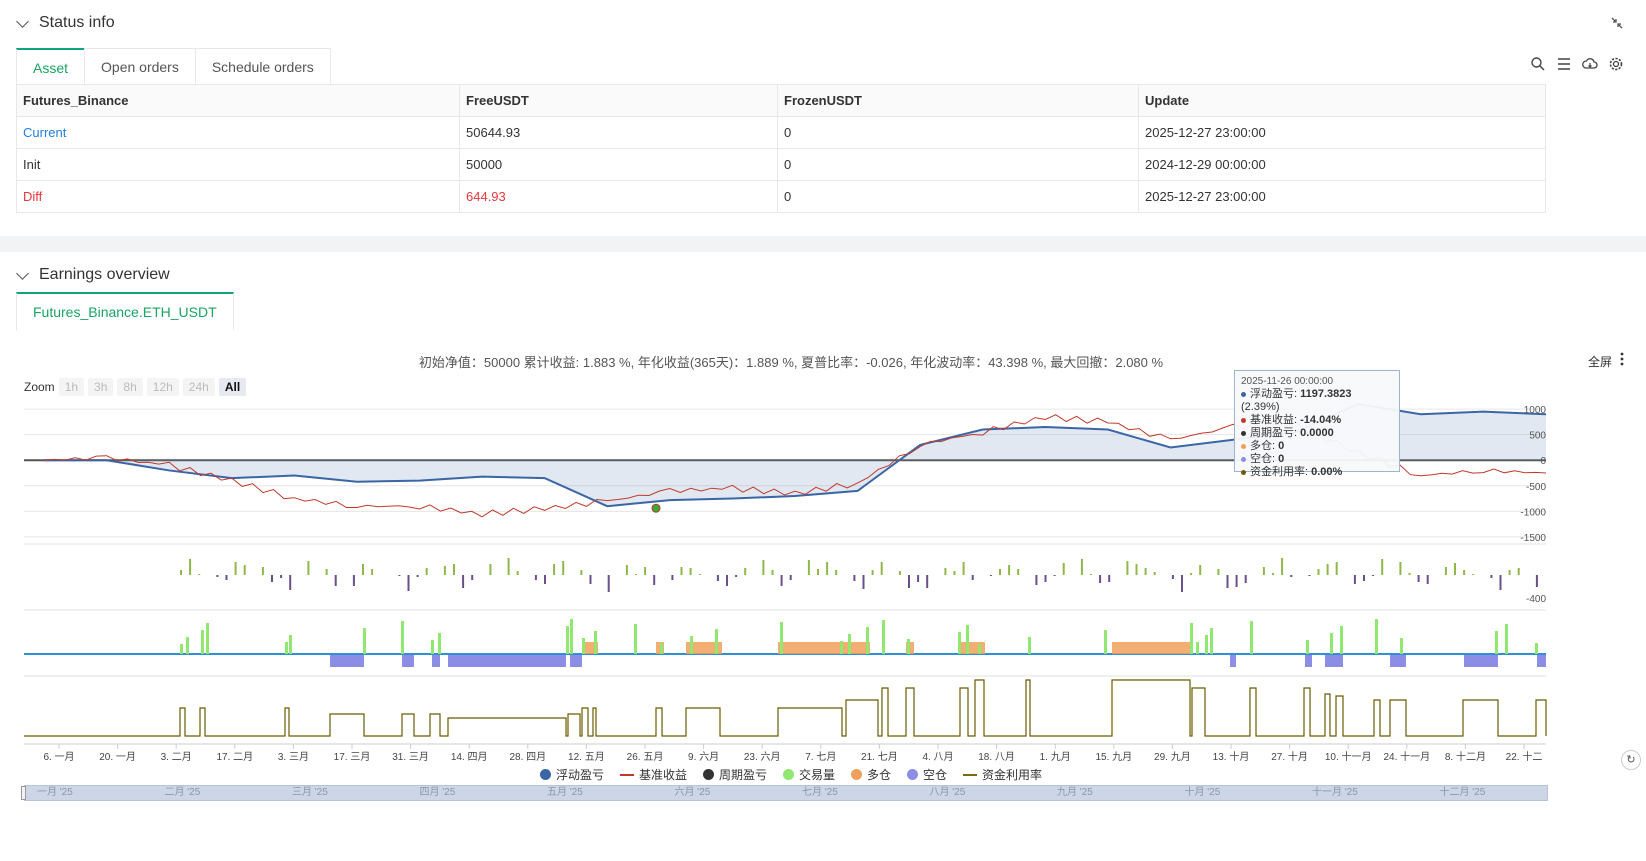 This screenshot has width=1646, height=861. Describe the element at coordinates (937, 757) in the screenshot. I see `x-tick-label: 4. 八月` at that location.